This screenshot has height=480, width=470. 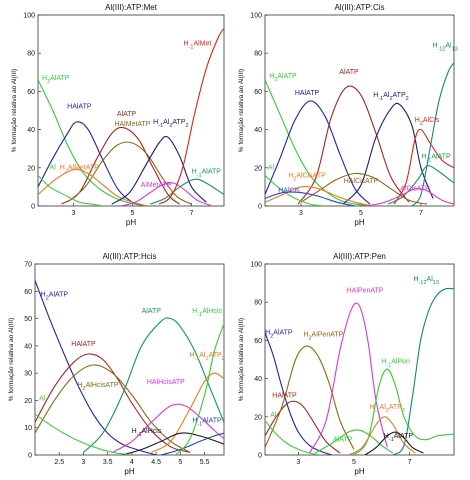 I want to click on y-tick-label: 30, so click(x=28, y=374).